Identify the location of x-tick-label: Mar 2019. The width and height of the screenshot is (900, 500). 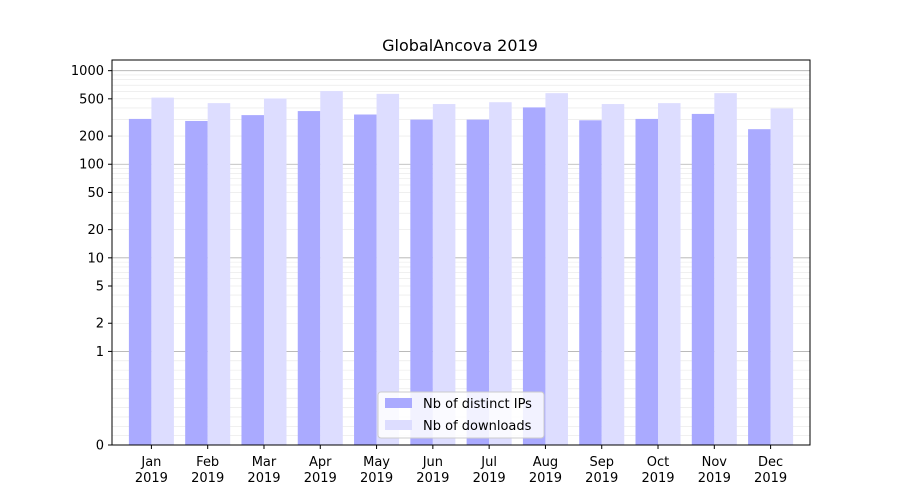
(263, 470).